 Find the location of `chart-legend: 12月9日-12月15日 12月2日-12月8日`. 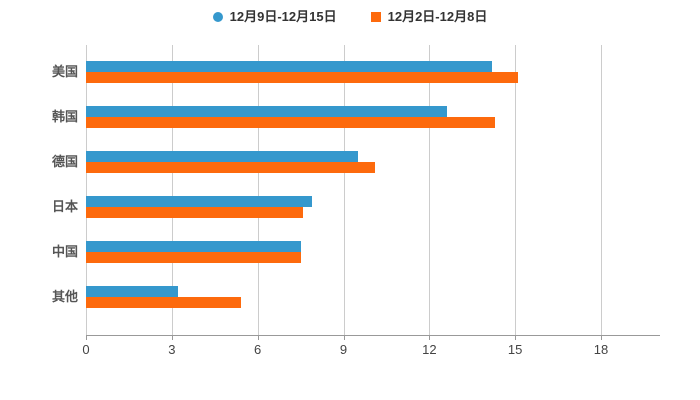

chart-legend: 12月9日-12月15日 12月2日-12月8日 is located at coordinates (350, 17).